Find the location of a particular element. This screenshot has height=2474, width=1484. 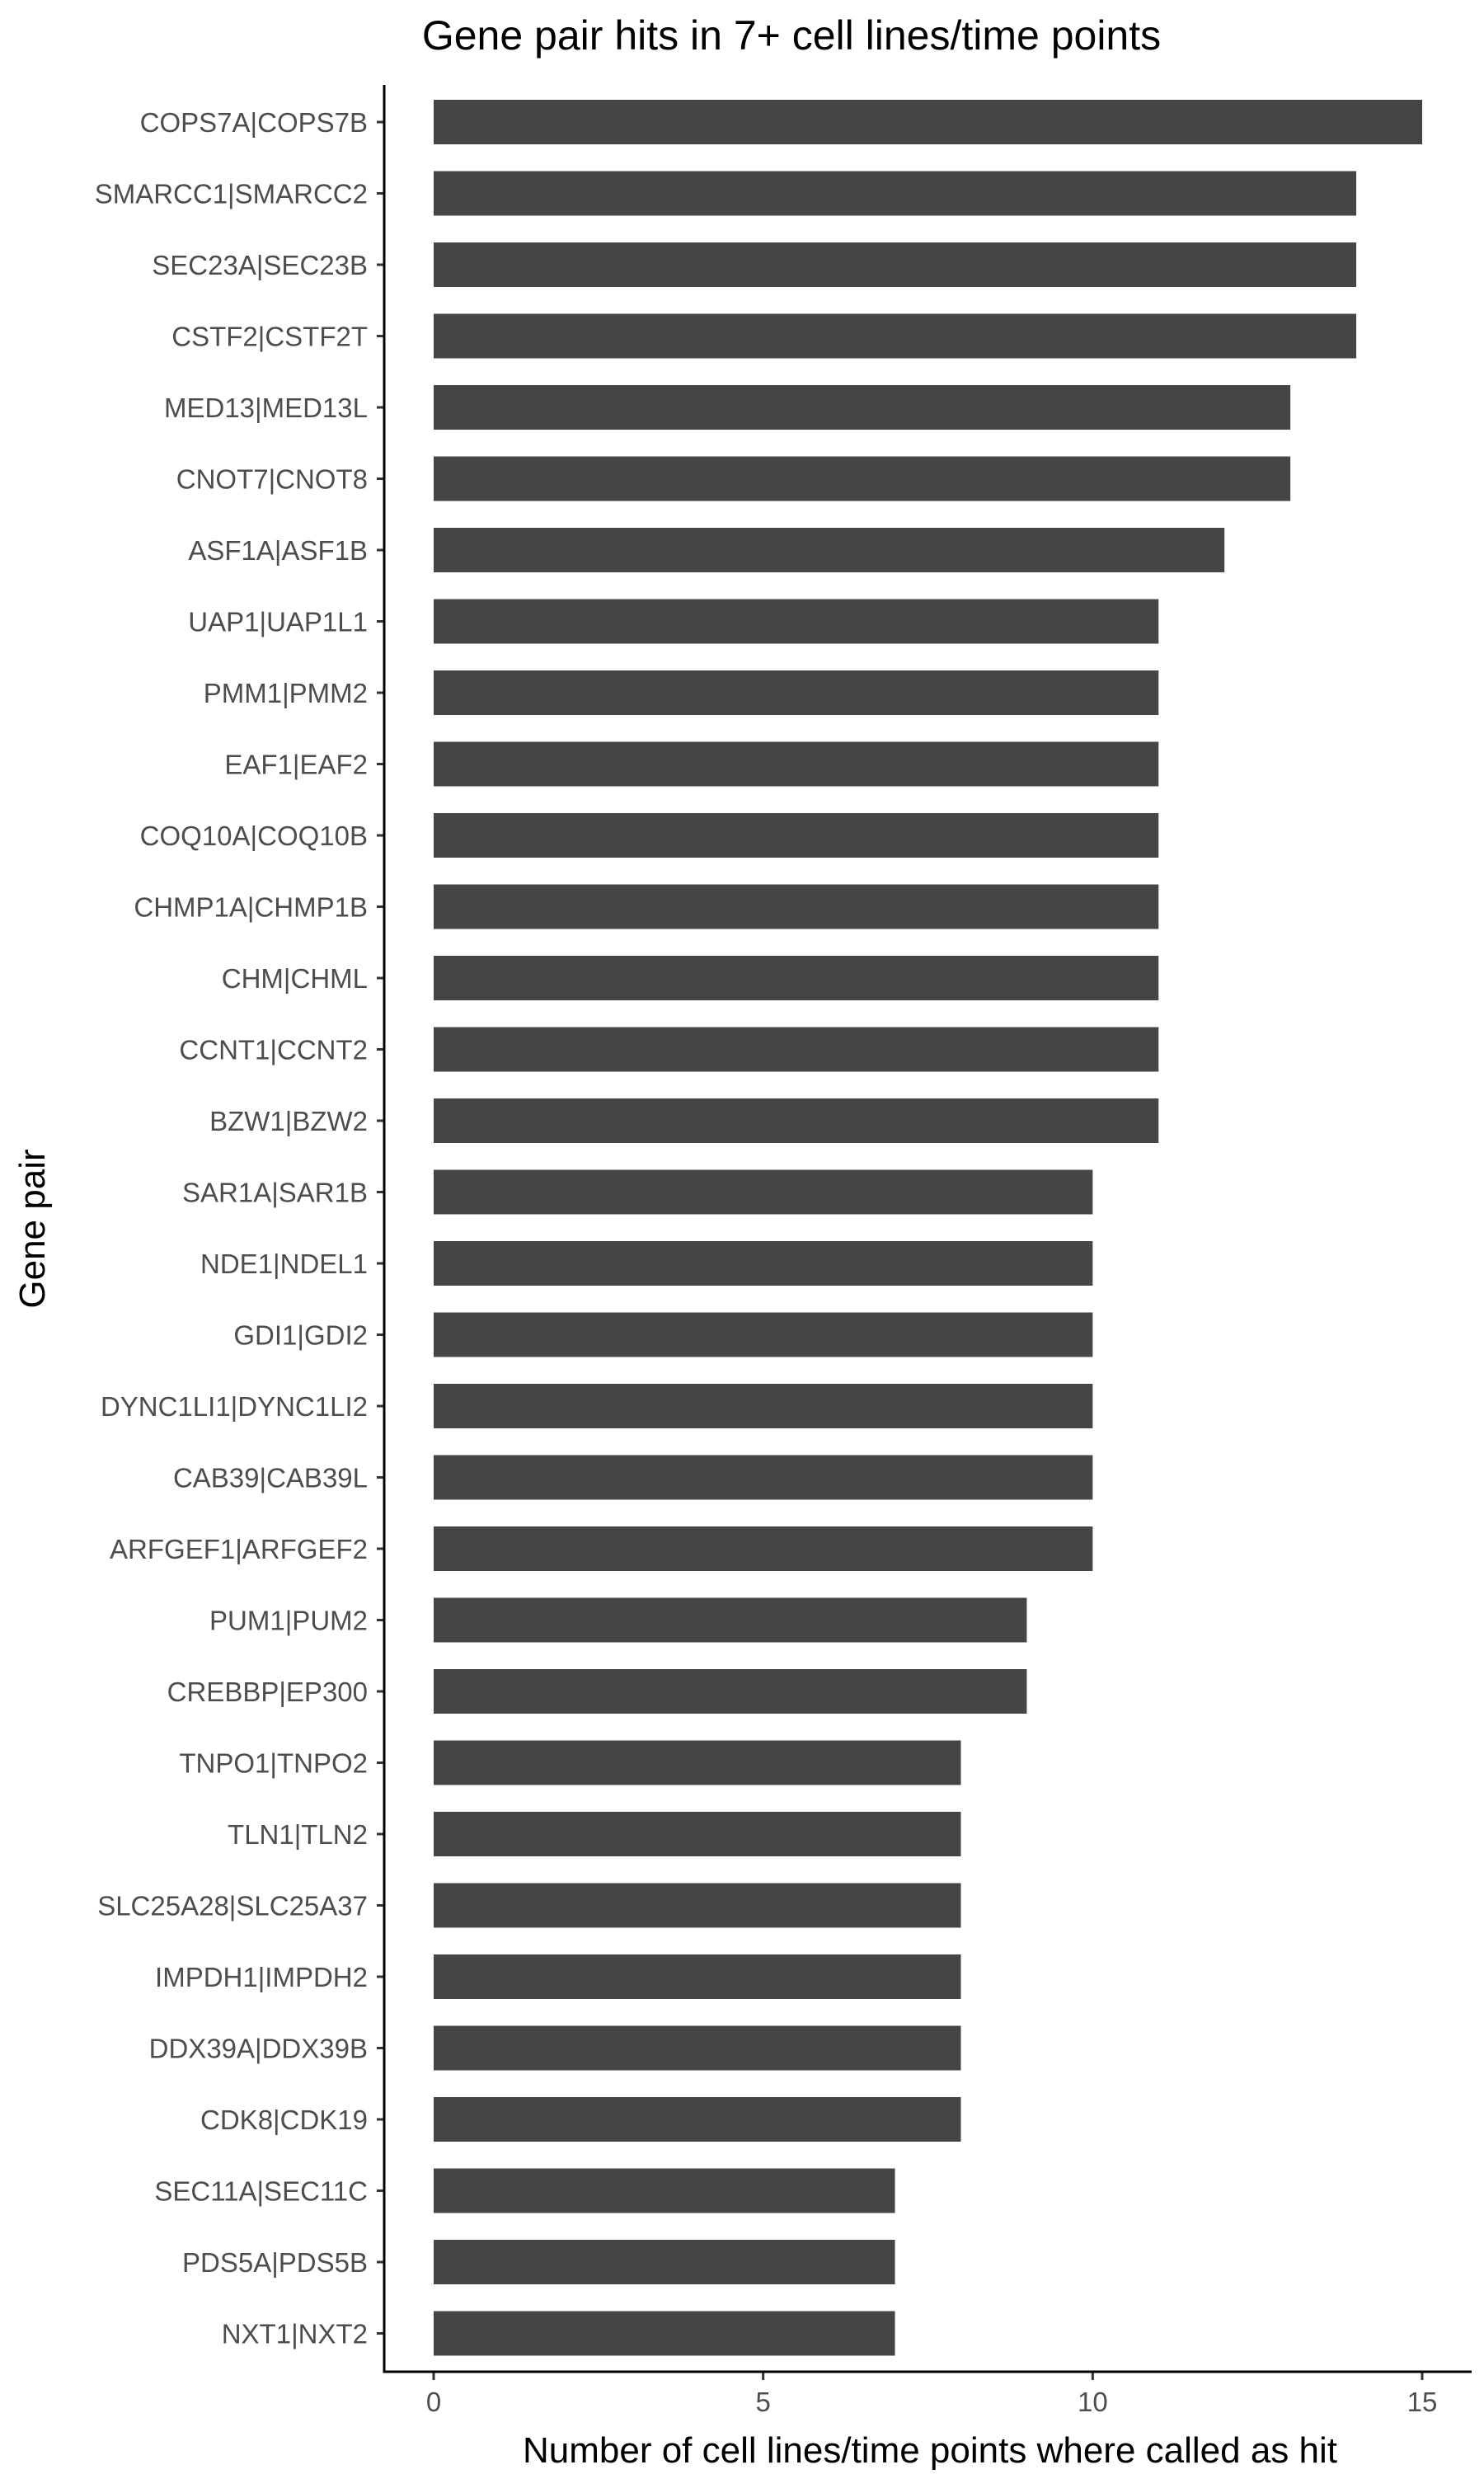

y-tick-label: CSTF2|CSTF2T is located at coordinates (269, 337).